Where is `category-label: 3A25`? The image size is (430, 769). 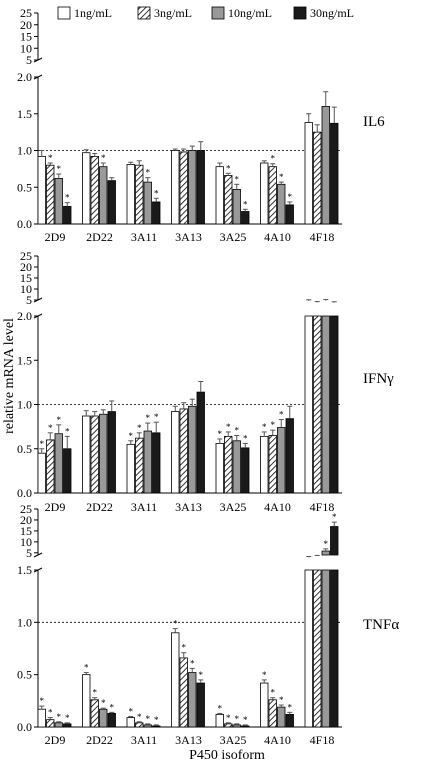 category-label: 3A25 is located at coordinates (233, 507).